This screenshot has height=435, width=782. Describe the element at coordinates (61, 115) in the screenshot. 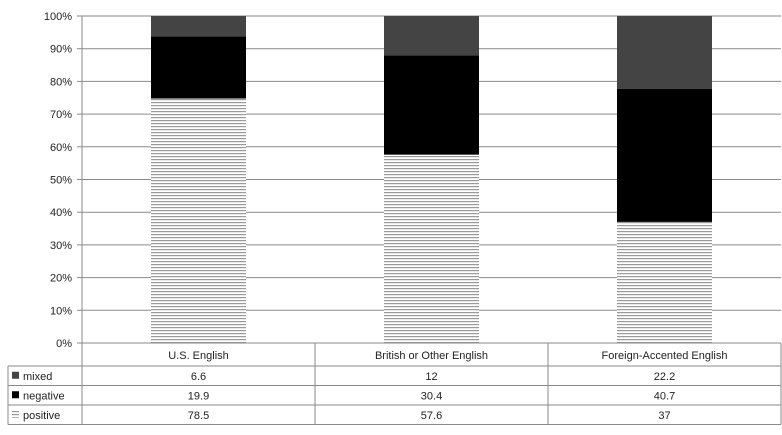

I see `y-tick-label: 70%` at that location.